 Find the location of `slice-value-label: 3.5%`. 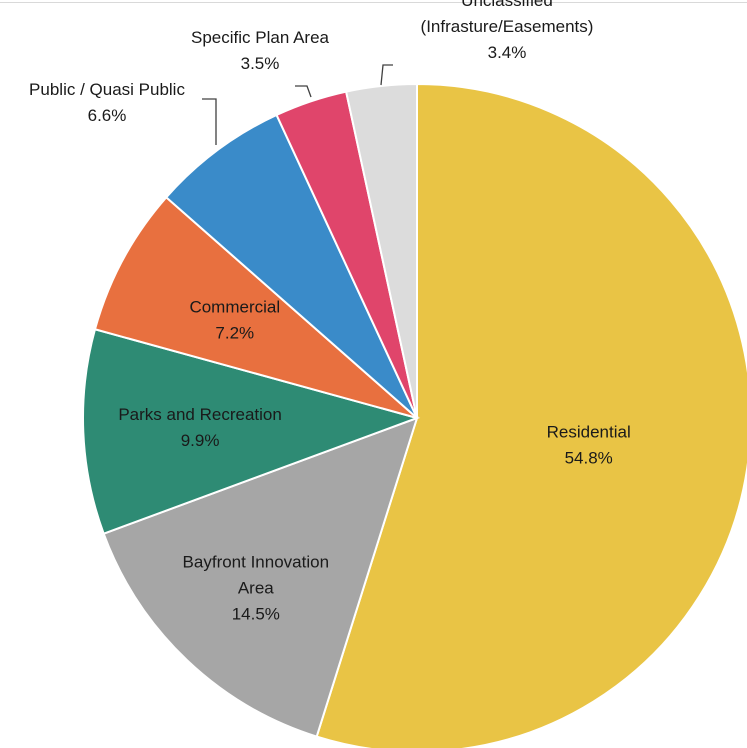

slice-value-label: 3.5% is located at coordinates (260, 63).